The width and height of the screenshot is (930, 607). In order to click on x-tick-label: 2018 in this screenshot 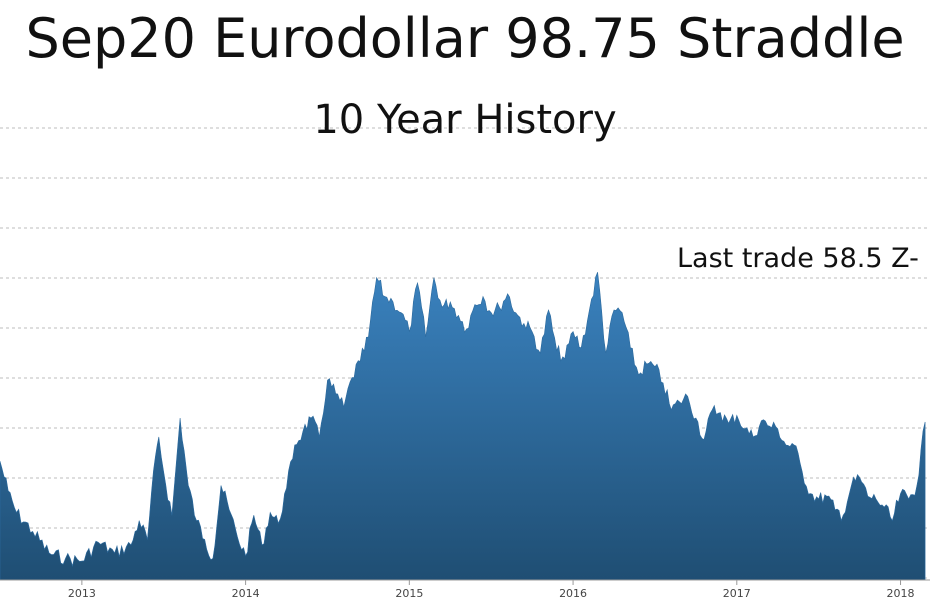, I will do `click(901, 593)`.